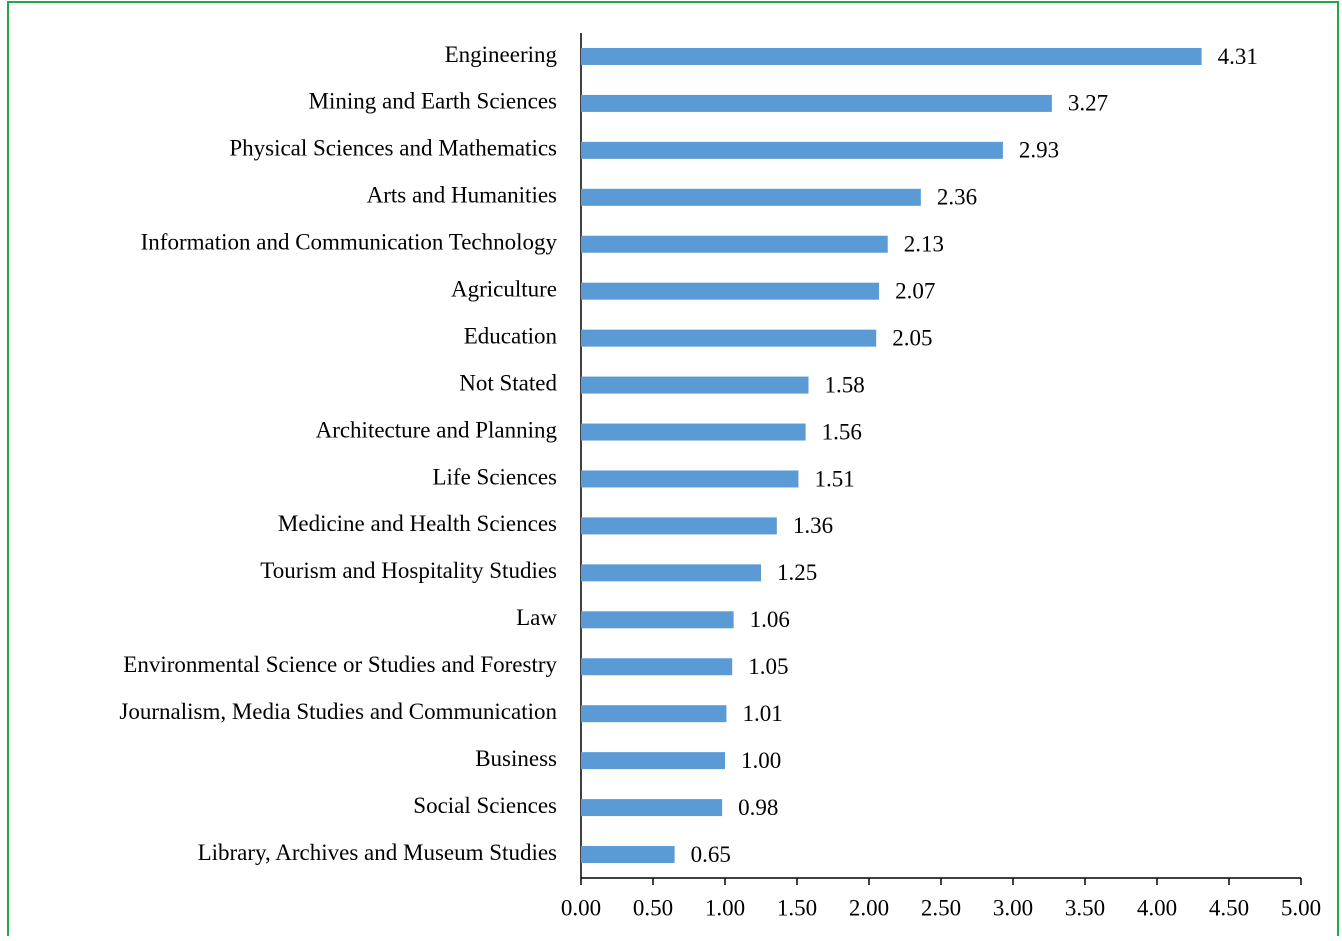 This screenshot has height=941, width=1342. Describe the element at coordinates (504, 288) in the screenshot. I see `y-tick-label: Agriculture` at that location.